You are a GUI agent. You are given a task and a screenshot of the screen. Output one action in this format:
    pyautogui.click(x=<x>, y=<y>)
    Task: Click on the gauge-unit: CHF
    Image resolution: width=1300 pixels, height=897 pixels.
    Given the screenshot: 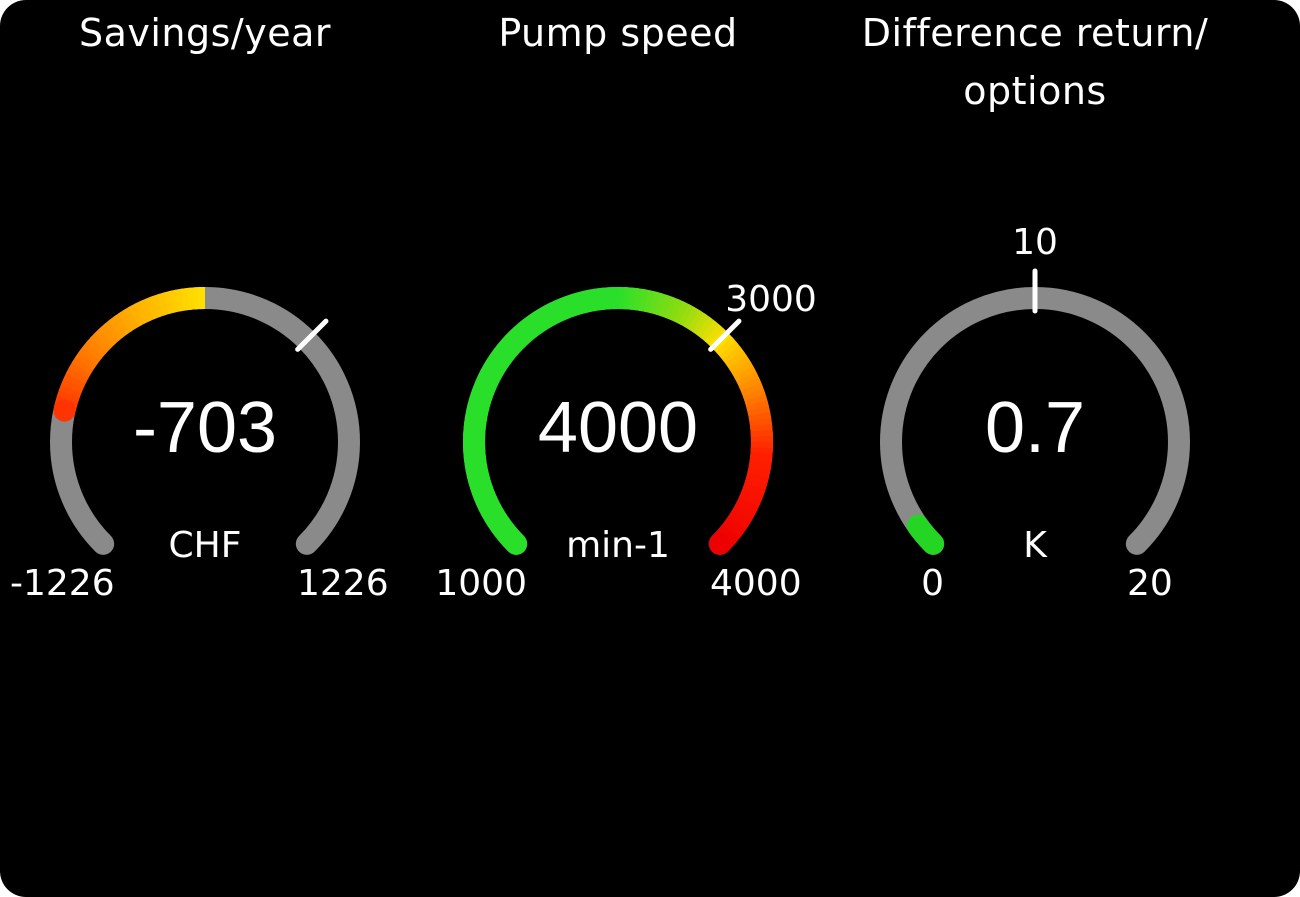 What is the action you would take?
    pyautogui.click(x=205, y=545)
    